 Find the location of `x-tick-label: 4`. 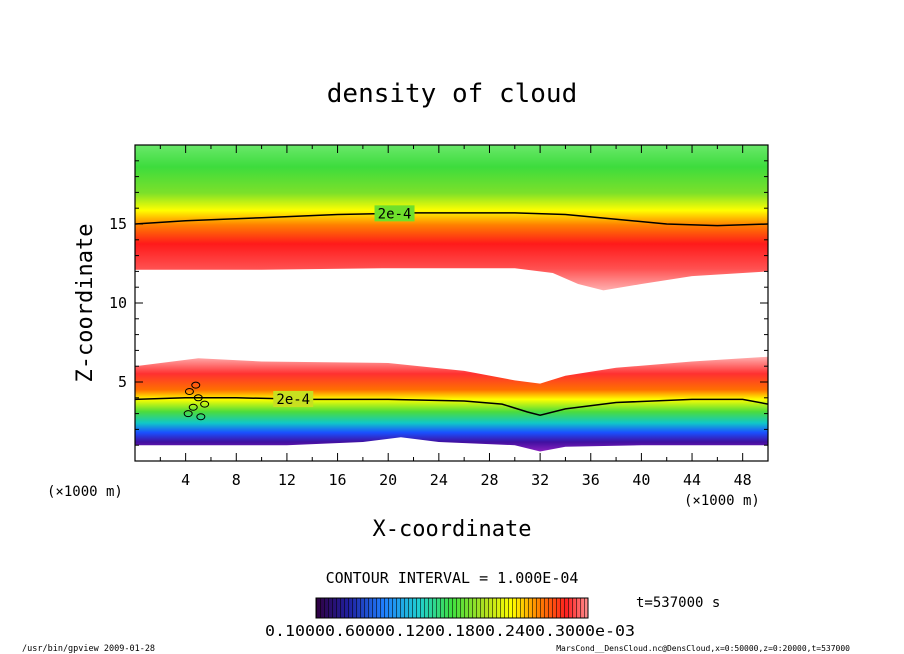

x-tick-label: 4 is located at coordinates (185, 480).